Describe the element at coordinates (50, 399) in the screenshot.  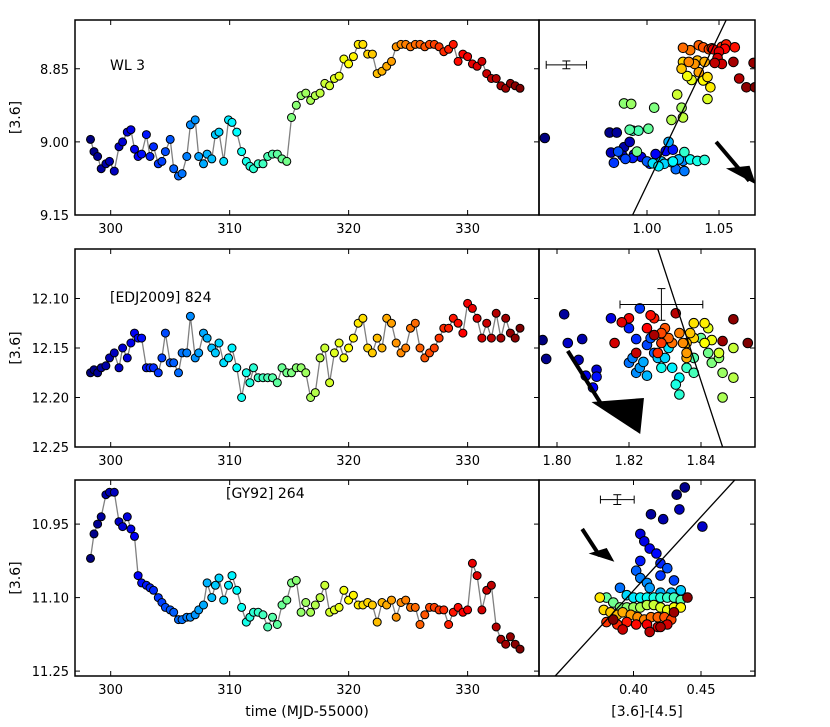
I see `y-tick-label: 12.20` at that location.